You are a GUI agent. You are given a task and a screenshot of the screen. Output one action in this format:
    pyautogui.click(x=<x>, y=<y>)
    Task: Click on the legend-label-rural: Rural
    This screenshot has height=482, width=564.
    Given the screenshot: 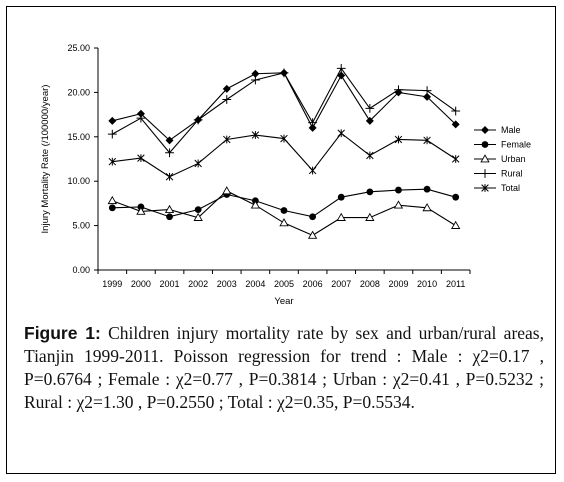 What is the action you would take?
    pyautogui.click(x=512, y=174)
    